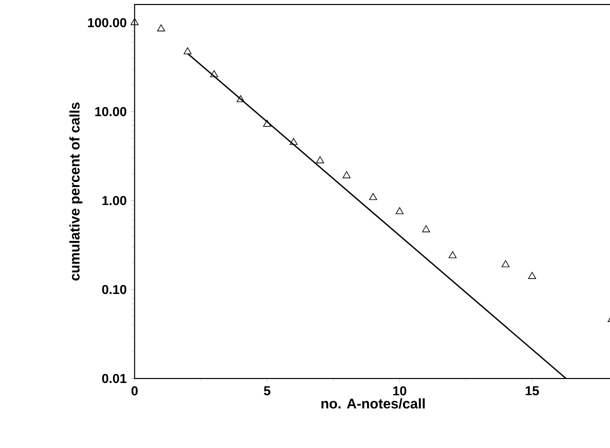 The width and height of the screenshot is (610, 448). I want to click on x-tick-label: 5, so click(267, 391).